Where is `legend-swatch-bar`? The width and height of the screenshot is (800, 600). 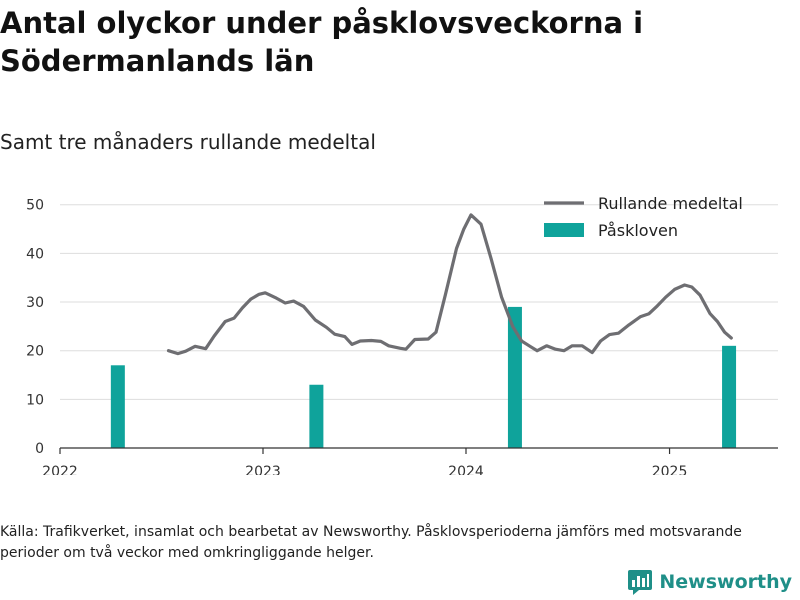
legend-swatch-bar is located at coordinates (564, 230).